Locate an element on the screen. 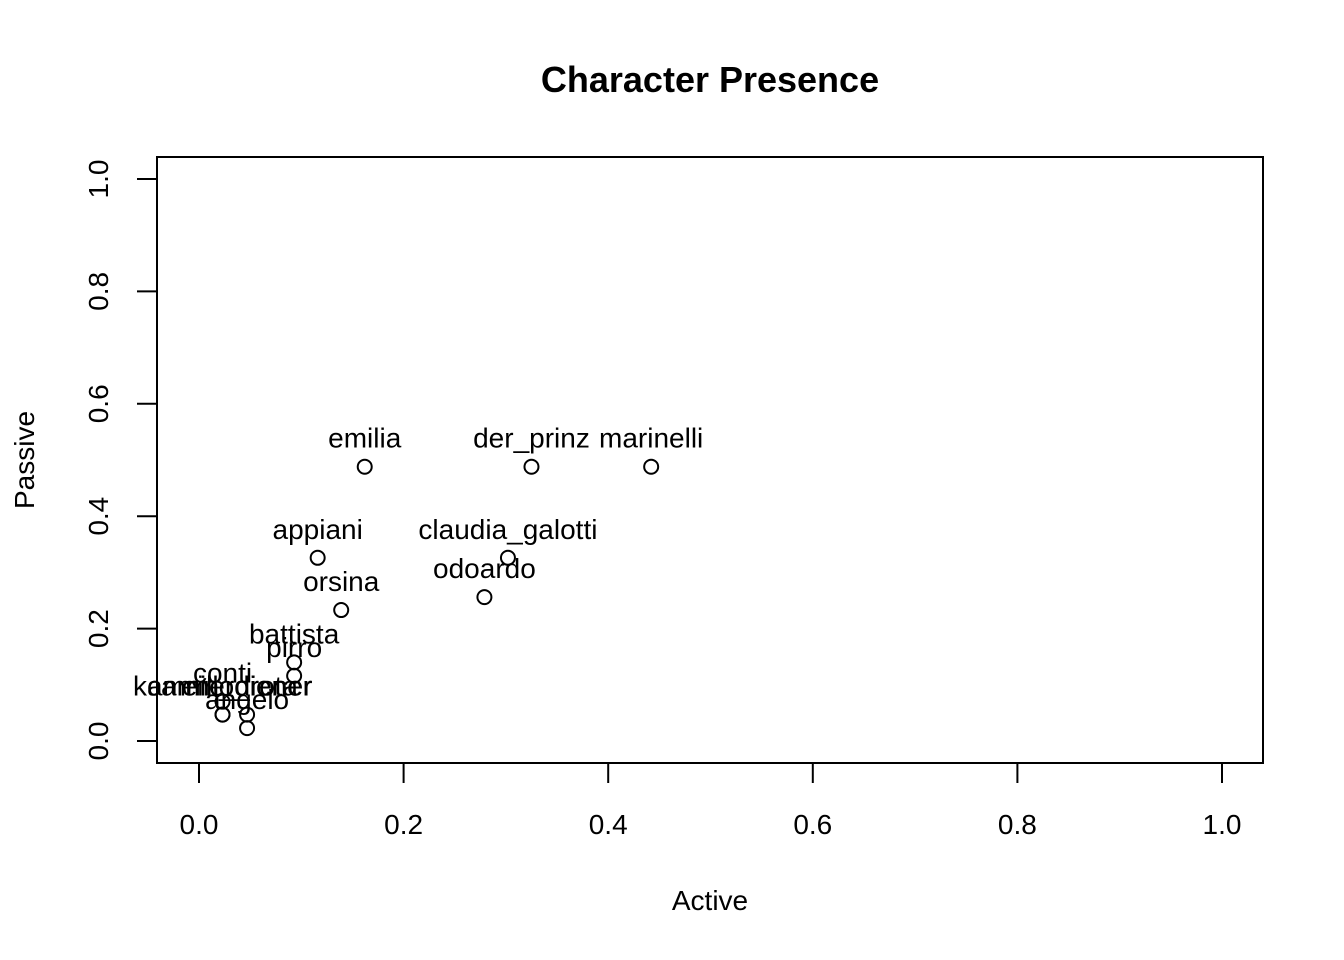 The width and height of the screenshot is (1344, 960). point-label: ein_diener is located at coordinates (247, 686).